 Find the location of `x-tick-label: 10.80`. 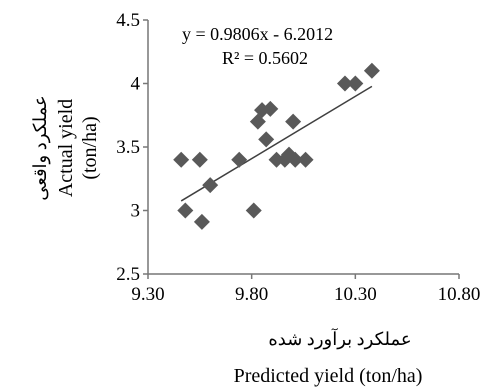

x-tick-label: 10.80 is located at coordinates (459, 294).